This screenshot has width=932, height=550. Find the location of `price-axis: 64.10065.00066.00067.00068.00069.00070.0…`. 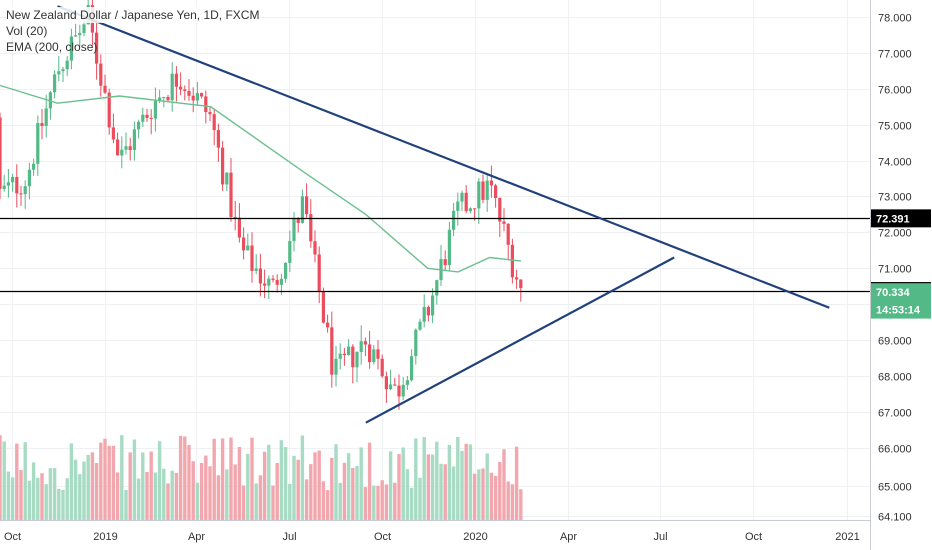

price-axis: 64.10065.00066.00067.00068.00069.00070.0… is located at coordinates (895, 268).